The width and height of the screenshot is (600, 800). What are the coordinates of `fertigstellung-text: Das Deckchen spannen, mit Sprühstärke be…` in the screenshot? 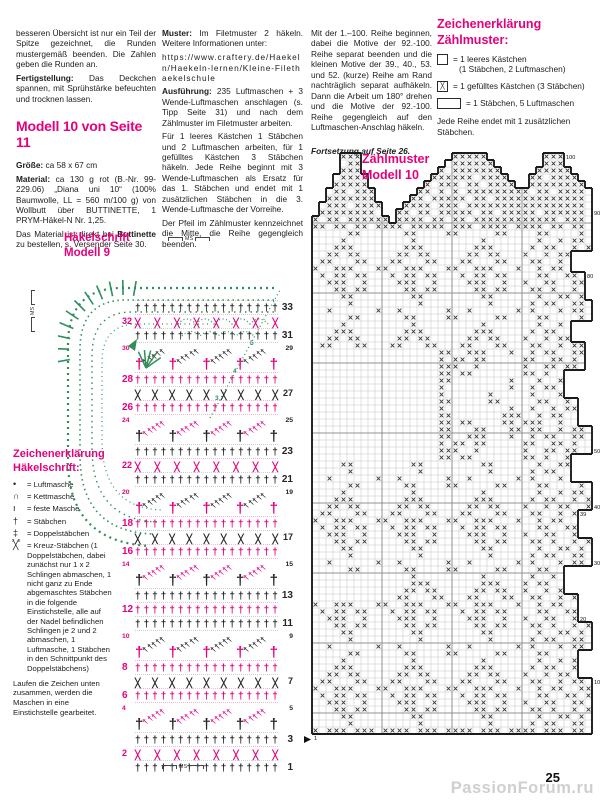 It's located at (86, 88).